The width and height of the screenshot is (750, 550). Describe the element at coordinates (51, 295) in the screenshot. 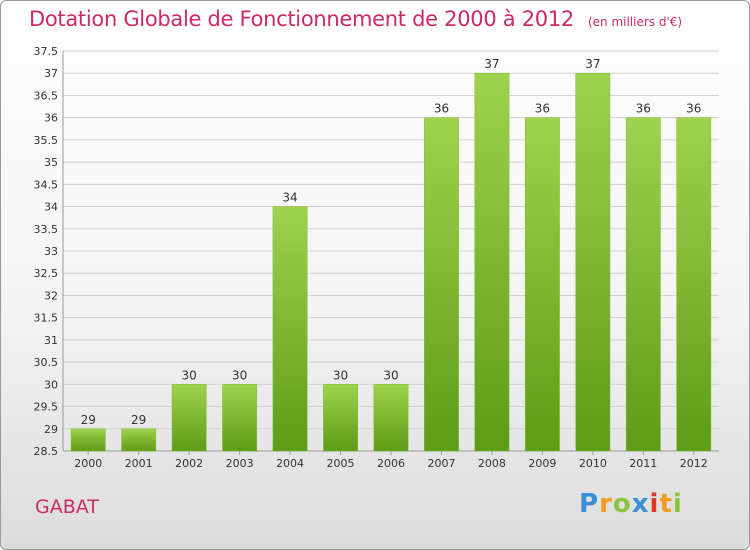

I see `y-tick-label: 32` at that location.